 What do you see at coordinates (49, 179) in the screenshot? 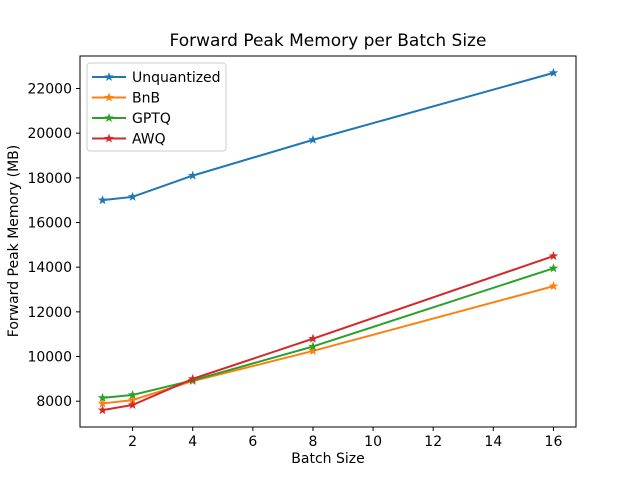
I see `y-tick-label: 18000` at bounding box center [49, 179].